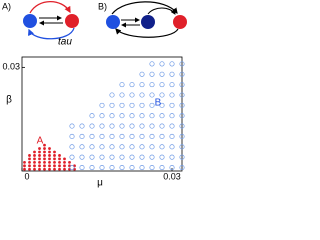 This screenshot has height=240, width=320. Describe the element at coordinates (26, 176) in the screenshot. I see `x-tick-label: 0` at that location.